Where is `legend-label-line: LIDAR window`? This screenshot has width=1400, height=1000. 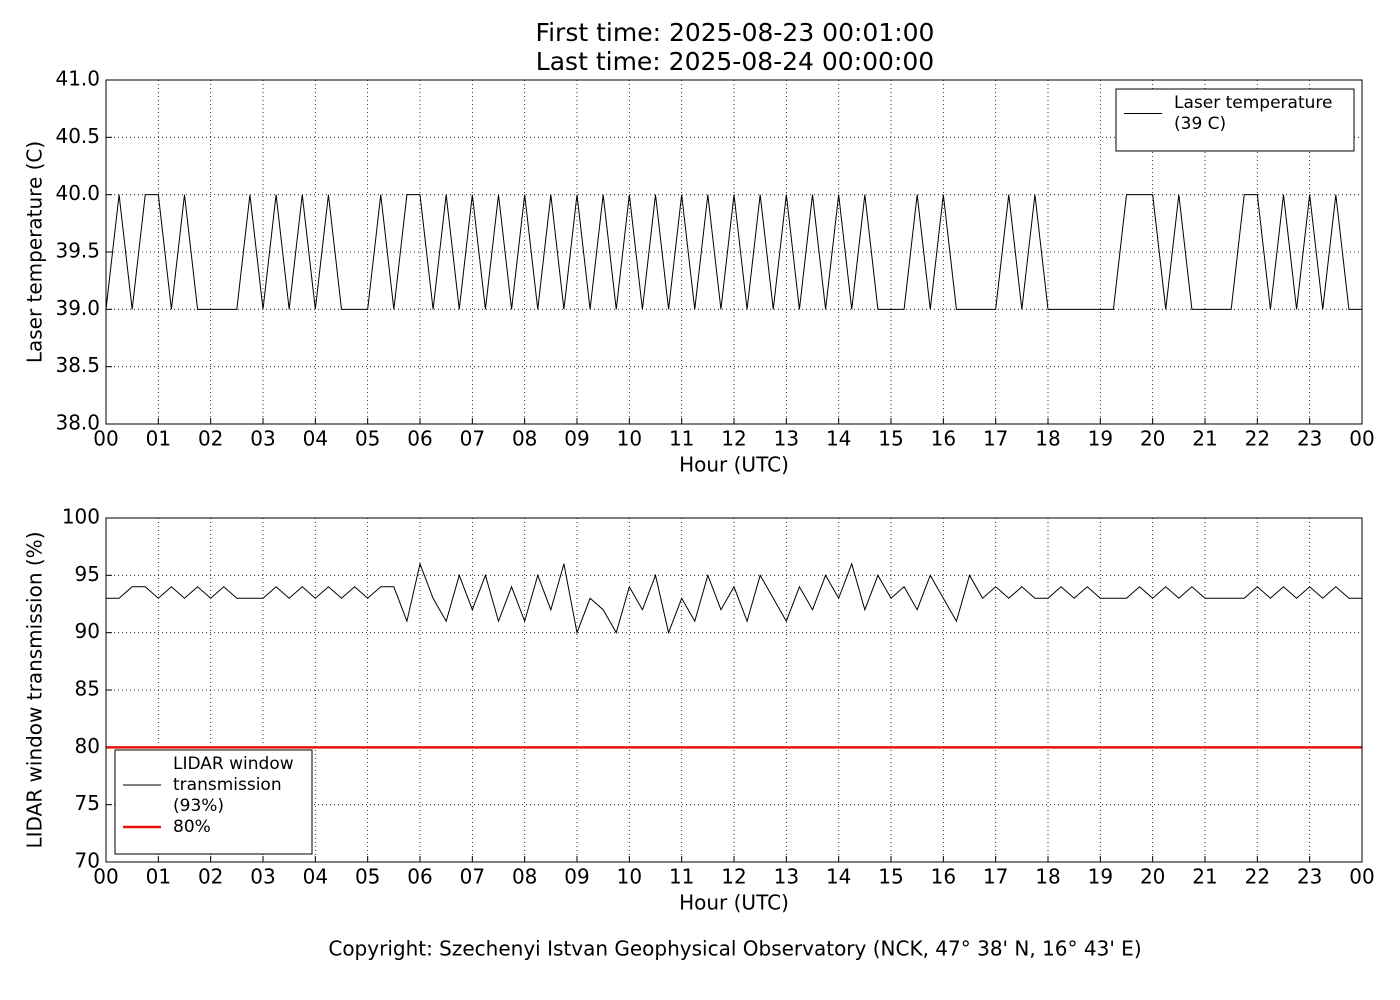
legend-label-line: LIDAR window is located at coordinates (233, 764).